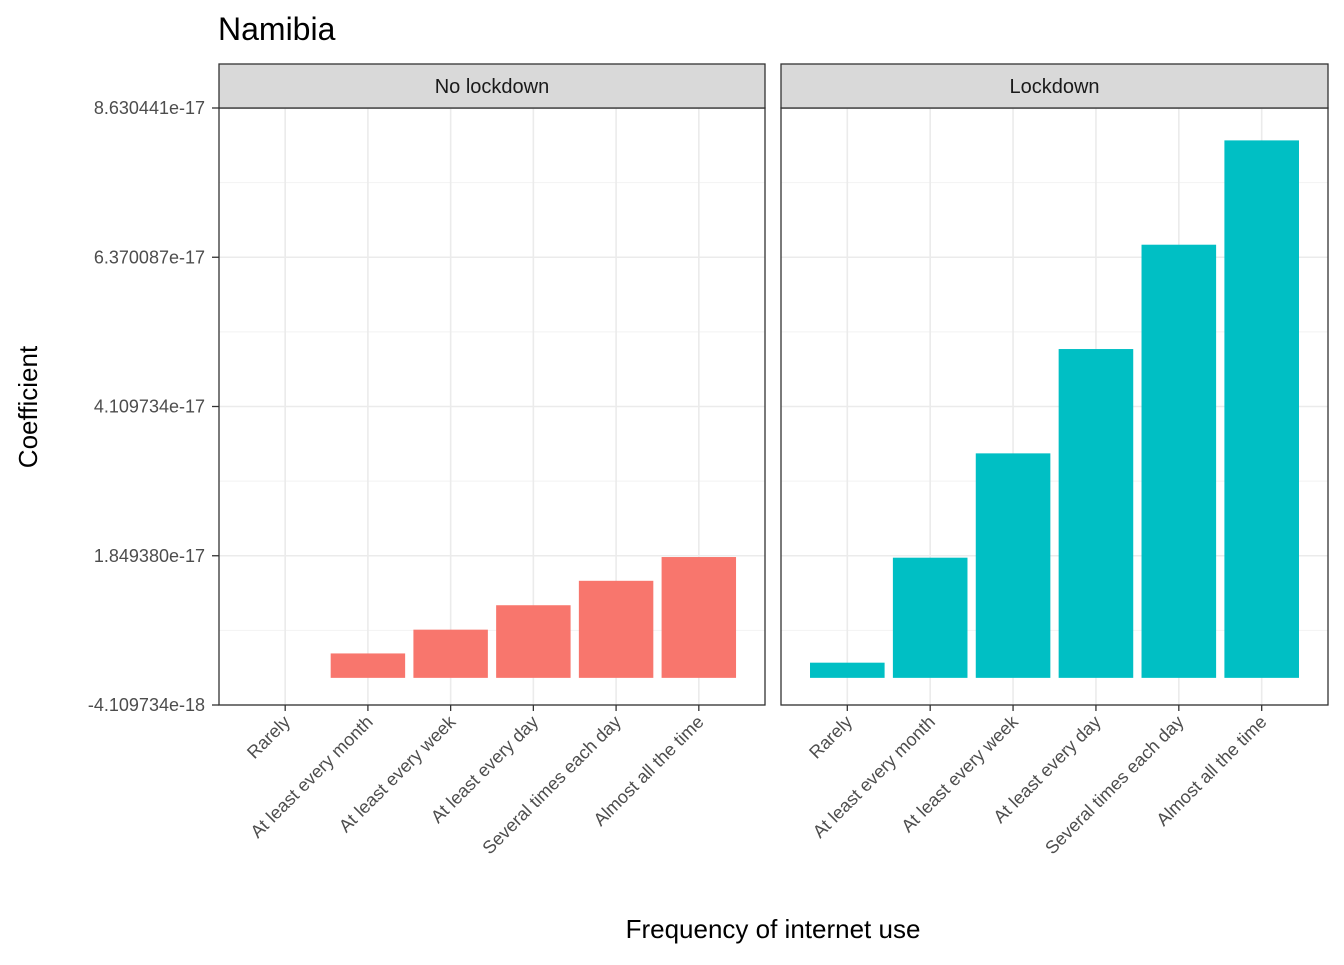 The width and height of the screenshot is (1344, 965). What do you see at coordinates (277, 29) in the screenshot?
I see `chart-title: Namibia` at bounding box center [277, 29].